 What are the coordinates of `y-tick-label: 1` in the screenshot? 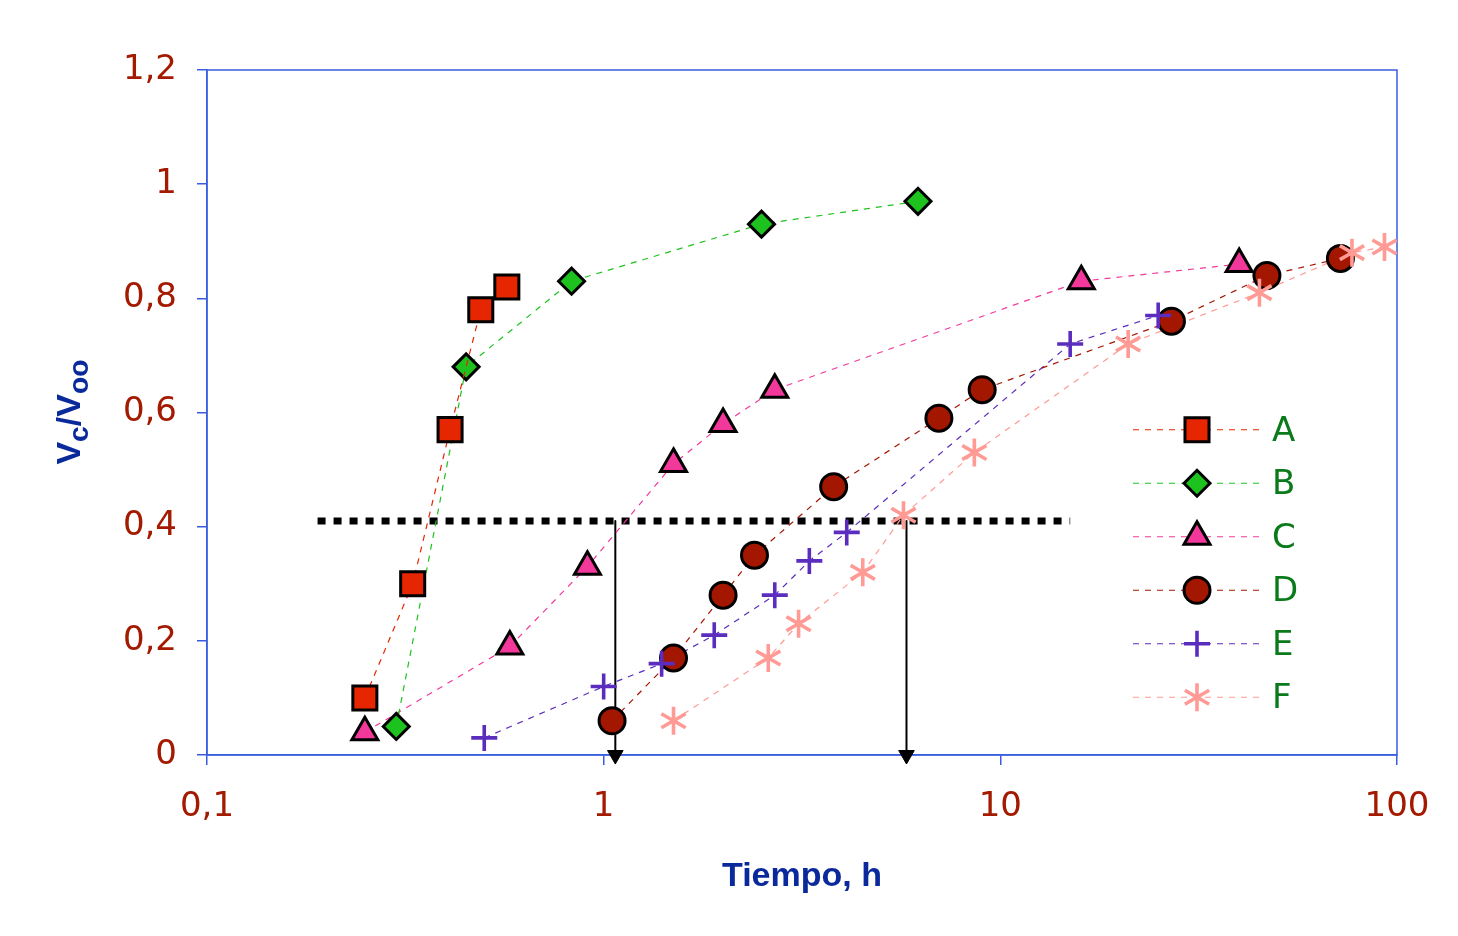 It's located at (166, 180).